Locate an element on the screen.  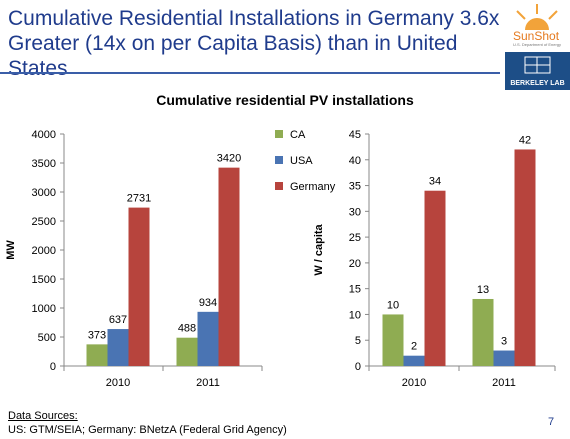
y-tick-label: 1000 is located at coordinates (44, 309).